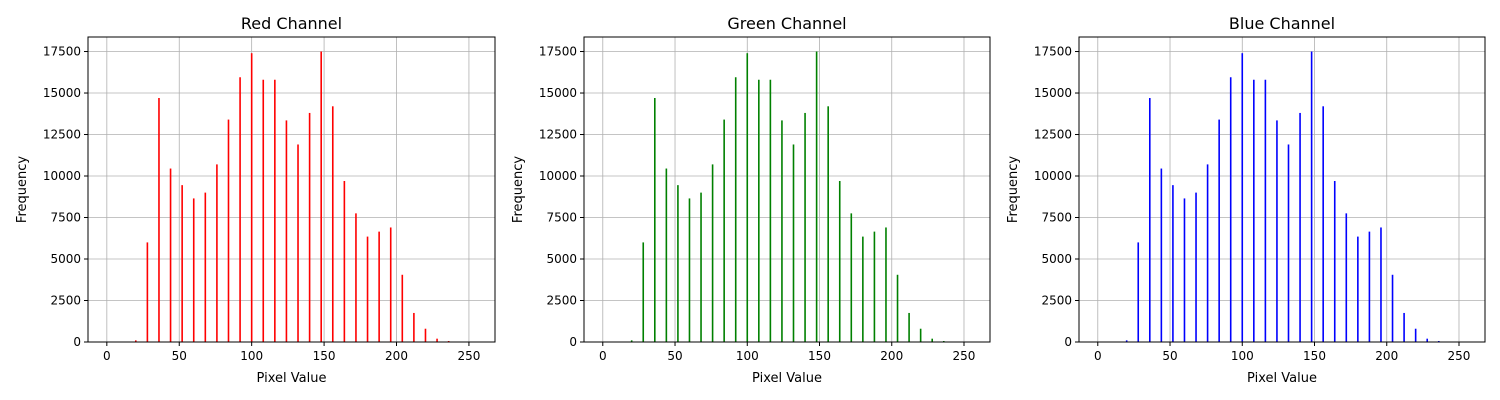 This screenshot has height=400, width=1500. What do you see at coordinates (291, 23) in the screenshot?
I see `chart-title-red-channel: Red Channel` at bounding box center [291, 23].